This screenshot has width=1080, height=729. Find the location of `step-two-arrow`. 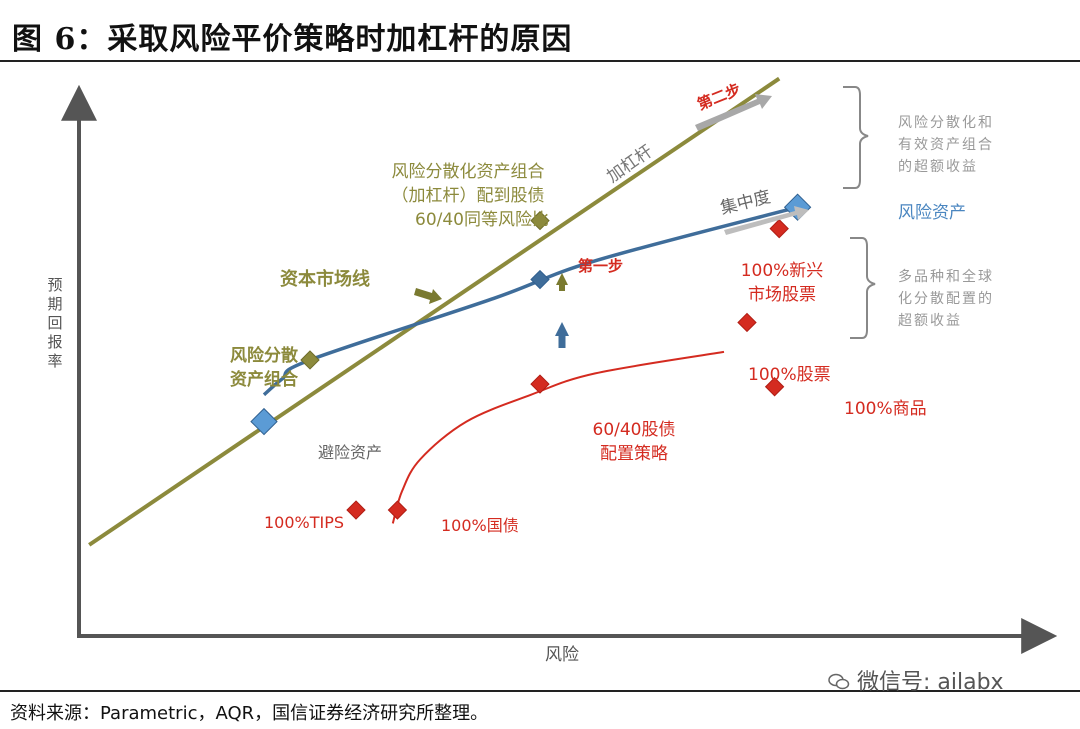

step-two-arrow is located at coordinates (733, 112).